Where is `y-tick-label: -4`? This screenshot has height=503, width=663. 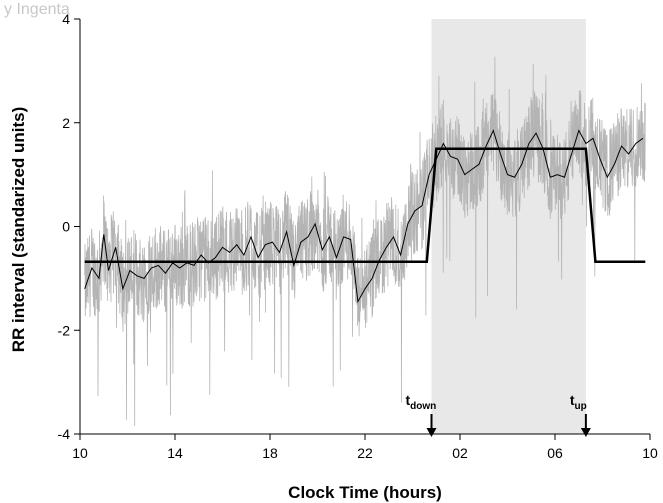 y-tick-label: -4 is located at coordinates (64, 434).